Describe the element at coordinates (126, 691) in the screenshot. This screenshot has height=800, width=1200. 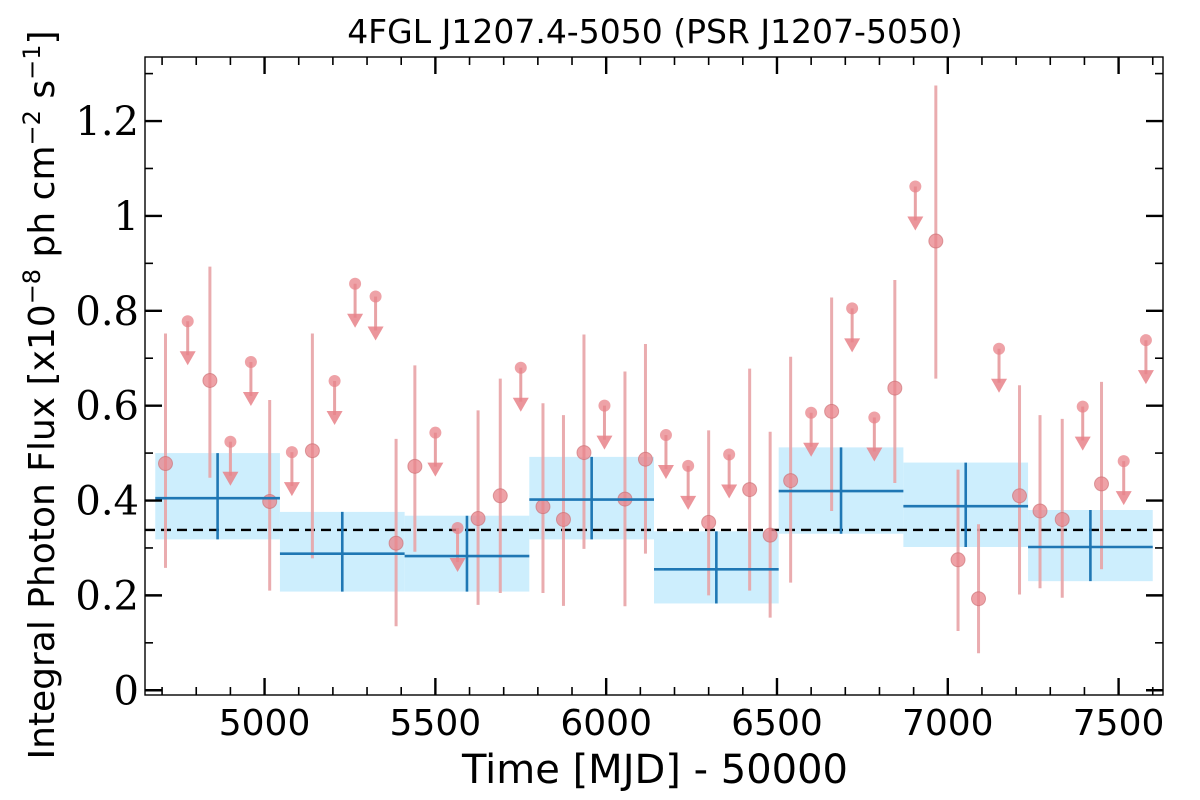
I see `y-tick-label: 0` at that location.